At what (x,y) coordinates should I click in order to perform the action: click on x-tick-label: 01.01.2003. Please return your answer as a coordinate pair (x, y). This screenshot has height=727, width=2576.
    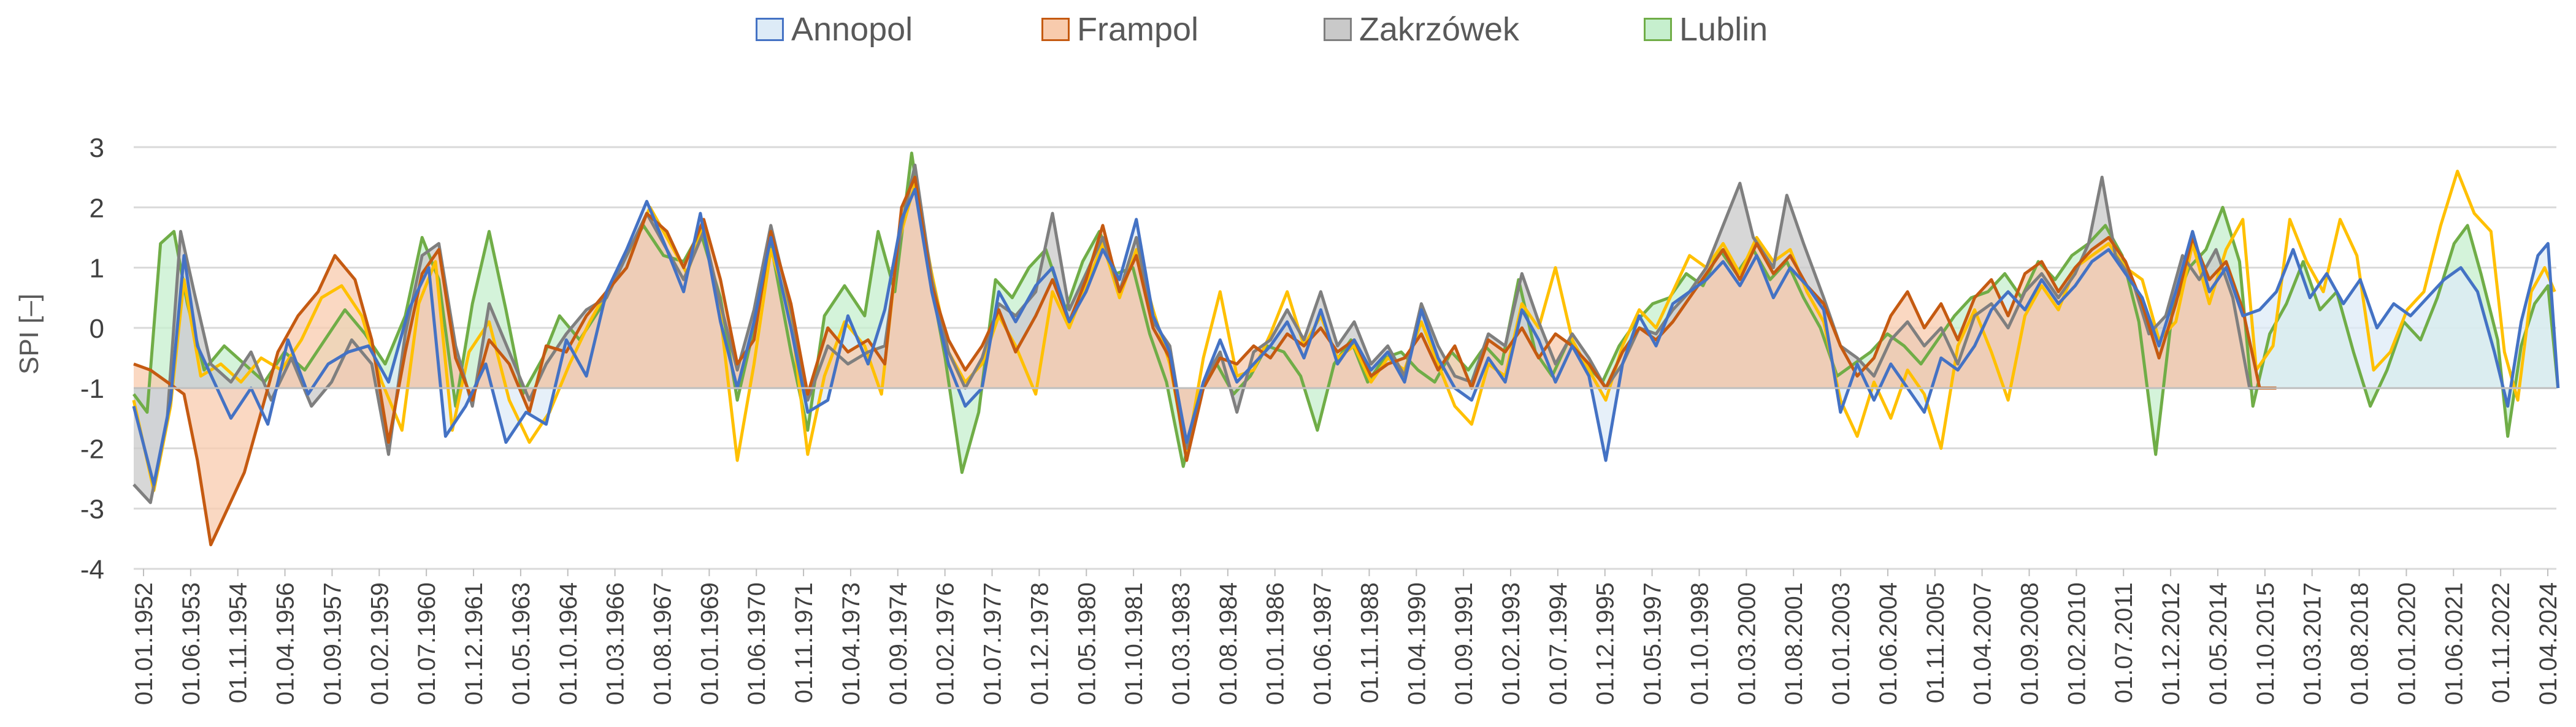
    Looking at the image, I should click on (1841, 643).